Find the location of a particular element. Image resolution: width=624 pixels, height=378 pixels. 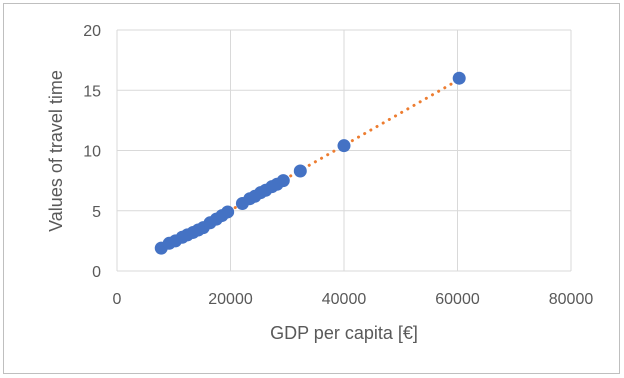

x-axis-title: GDP per capita [€] is located at coordinates (344, 333).